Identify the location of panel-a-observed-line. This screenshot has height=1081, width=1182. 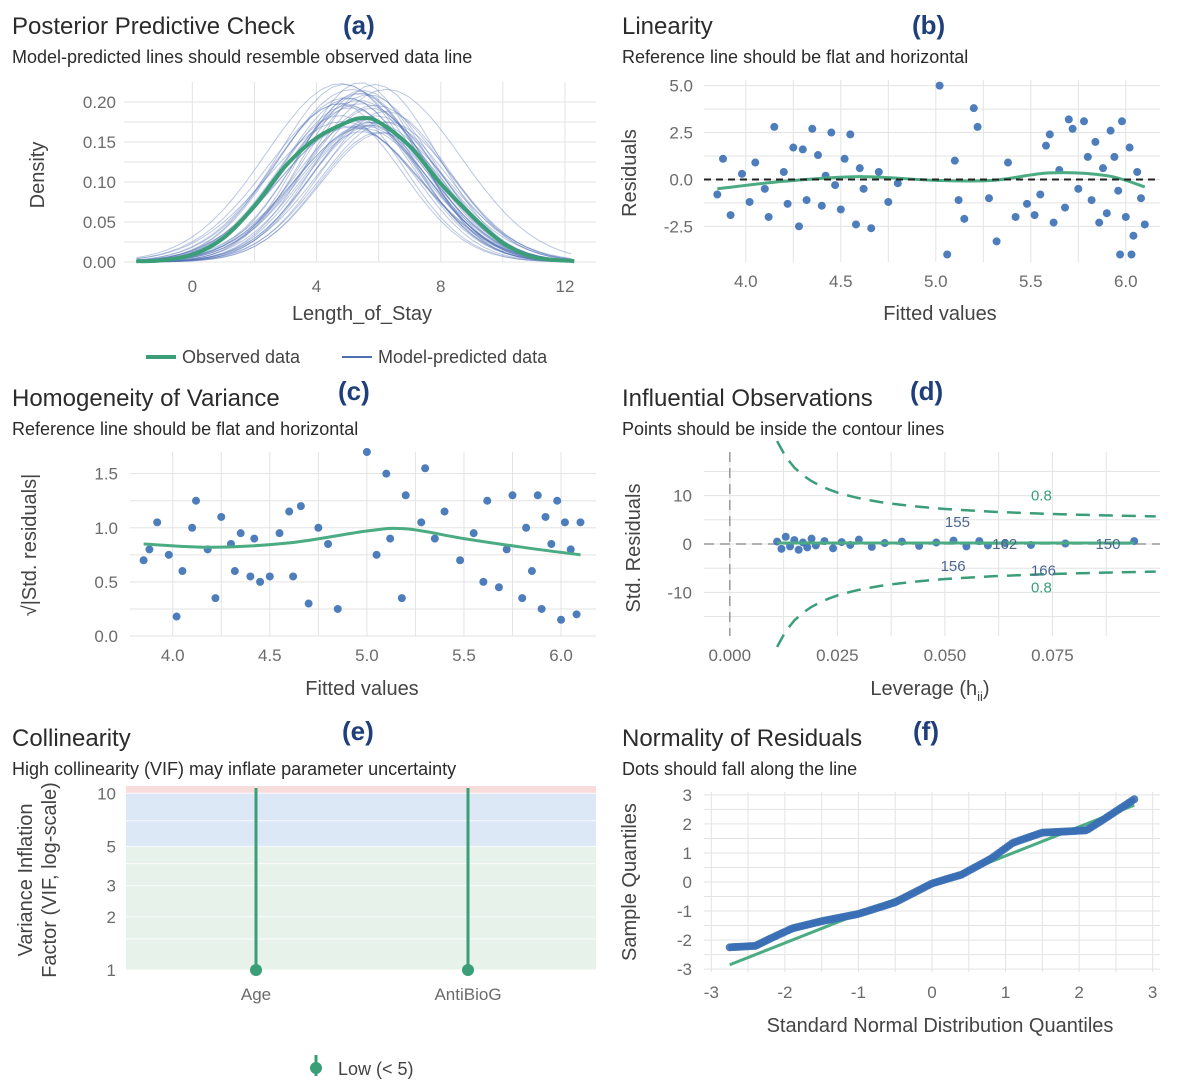
(355, 189).